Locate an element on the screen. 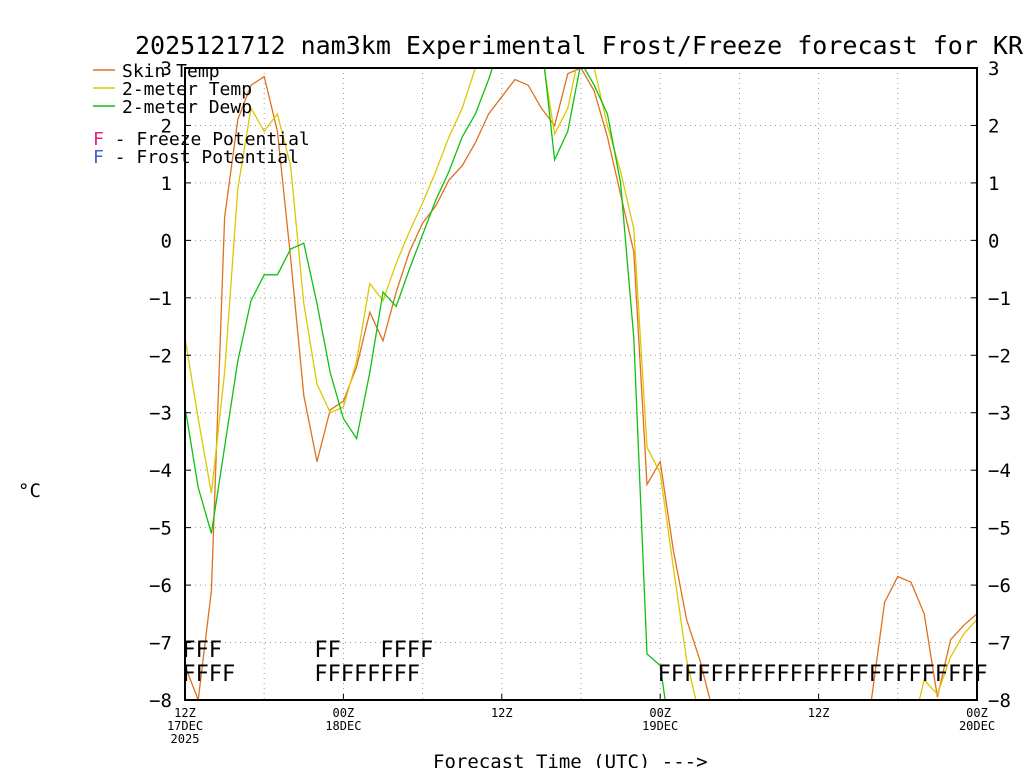  legend-label: 2-meter Temp is located at coordinates (187, 89).